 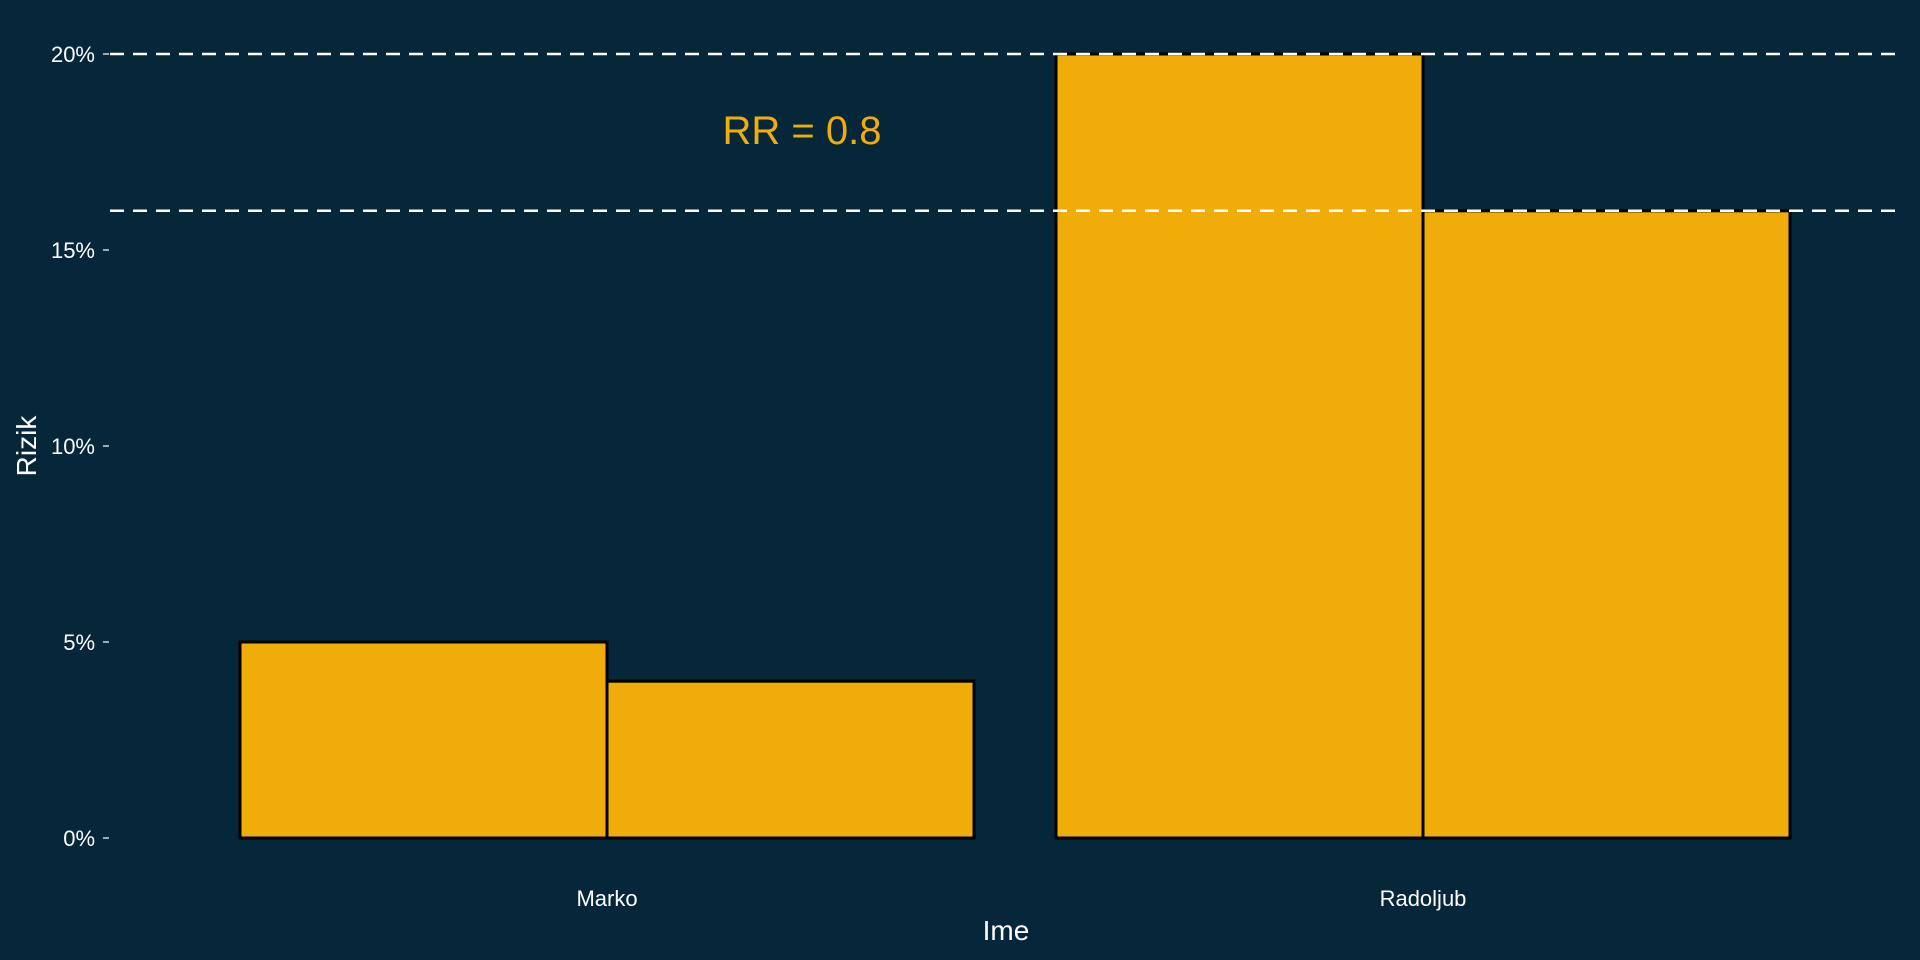 I want to click on y-tick-label: 0%, so click(x=79, y=838).